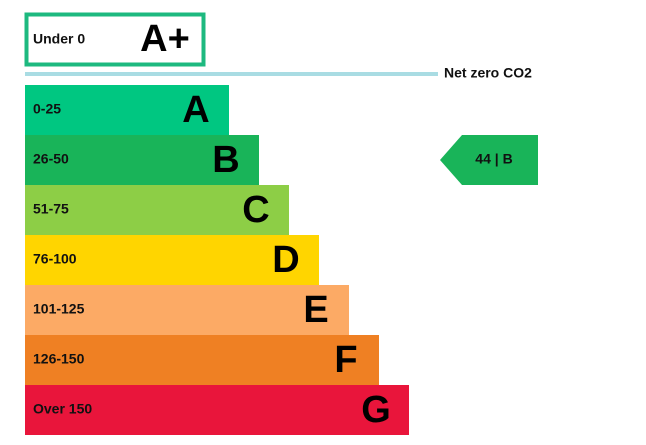 The height and width of the screenshot is (445, 646). What do you see at coordinates (345, 360) in the screenshot?
I see `band-letter: F` at bounding box center [345, 360].